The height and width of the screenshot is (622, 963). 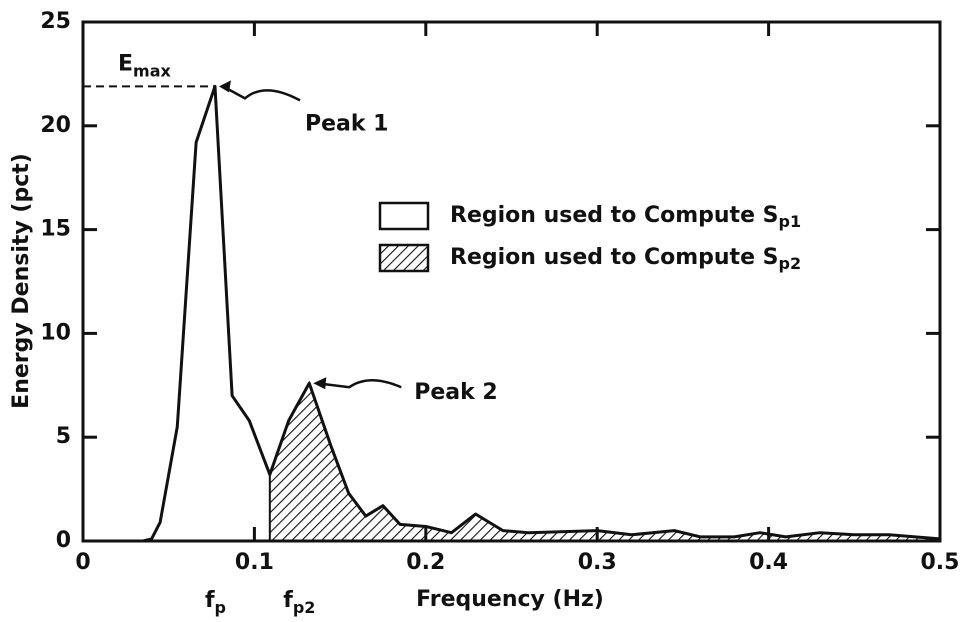 I want to click on x-tick-label: 0.4, so click(x=768, y=562).